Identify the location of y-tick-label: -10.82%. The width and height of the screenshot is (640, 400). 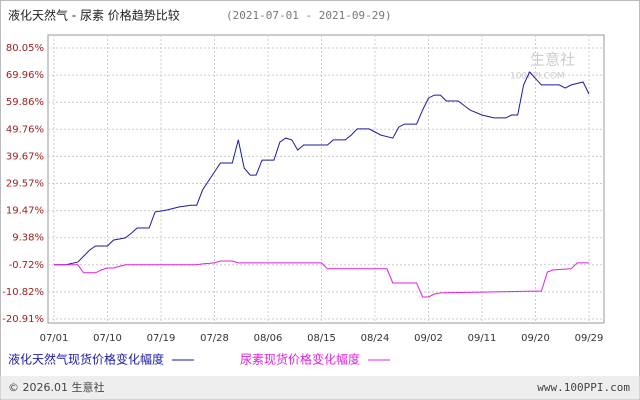
(23, 292).